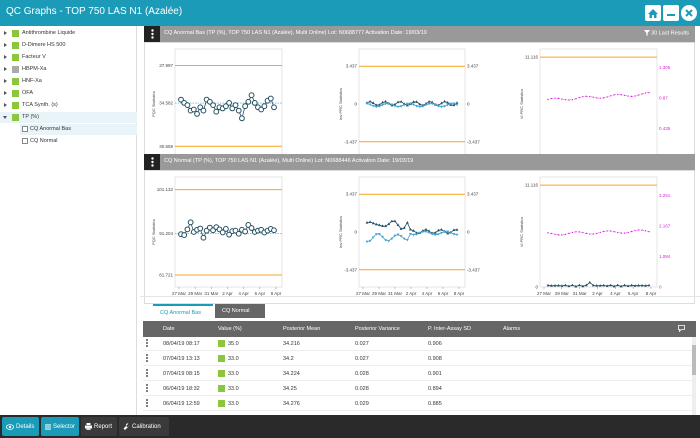  Describe the element at coordinates (99, 426) in the screenshot. I see `report-button: Report` at that location.